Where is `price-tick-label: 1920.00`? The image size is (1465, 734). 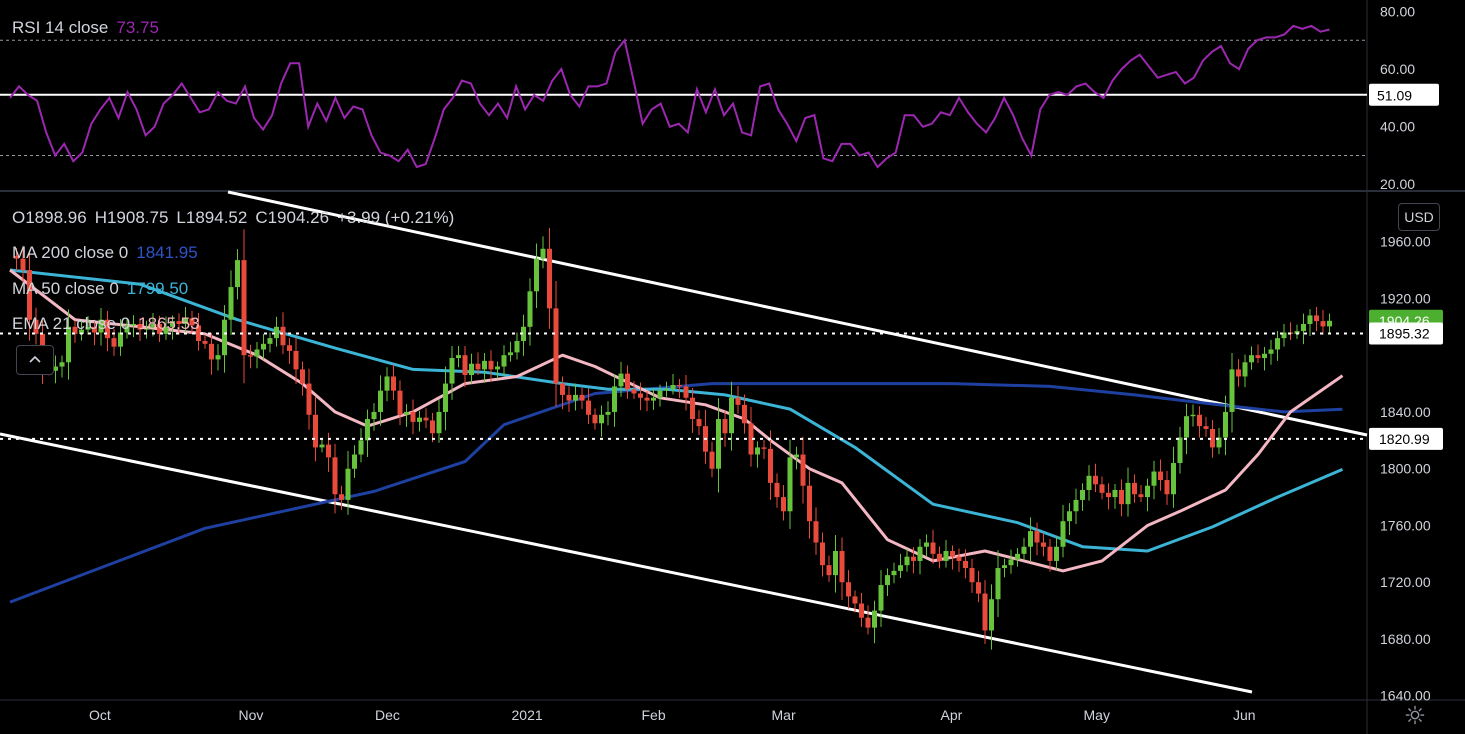
price-tick-label: 1920.00 is located at coordinates (1405, 298).